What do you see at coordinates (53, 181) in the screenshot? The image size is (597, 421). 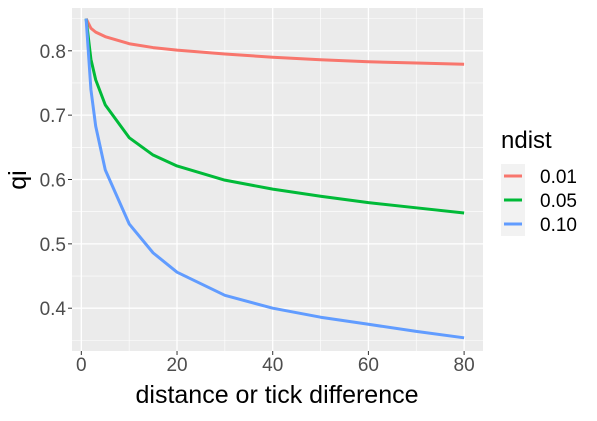 I see `y-tick-label: 0.6` at bounding box center [53, 181].